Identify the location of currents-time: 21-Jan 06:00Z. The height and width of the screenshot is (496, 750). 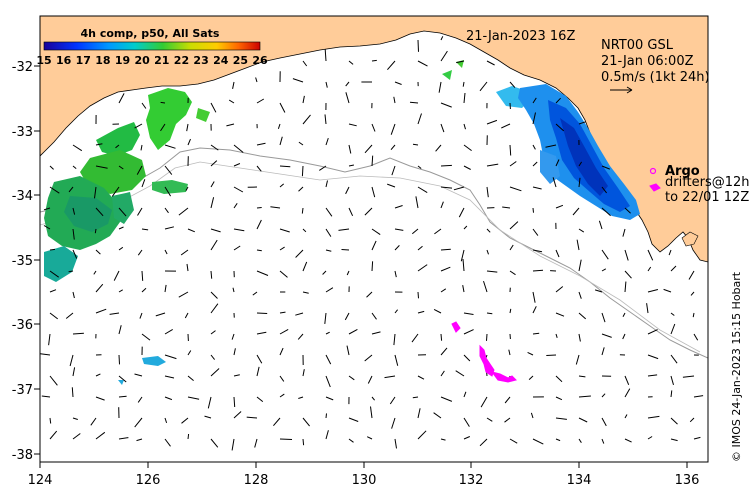
(647, 61).